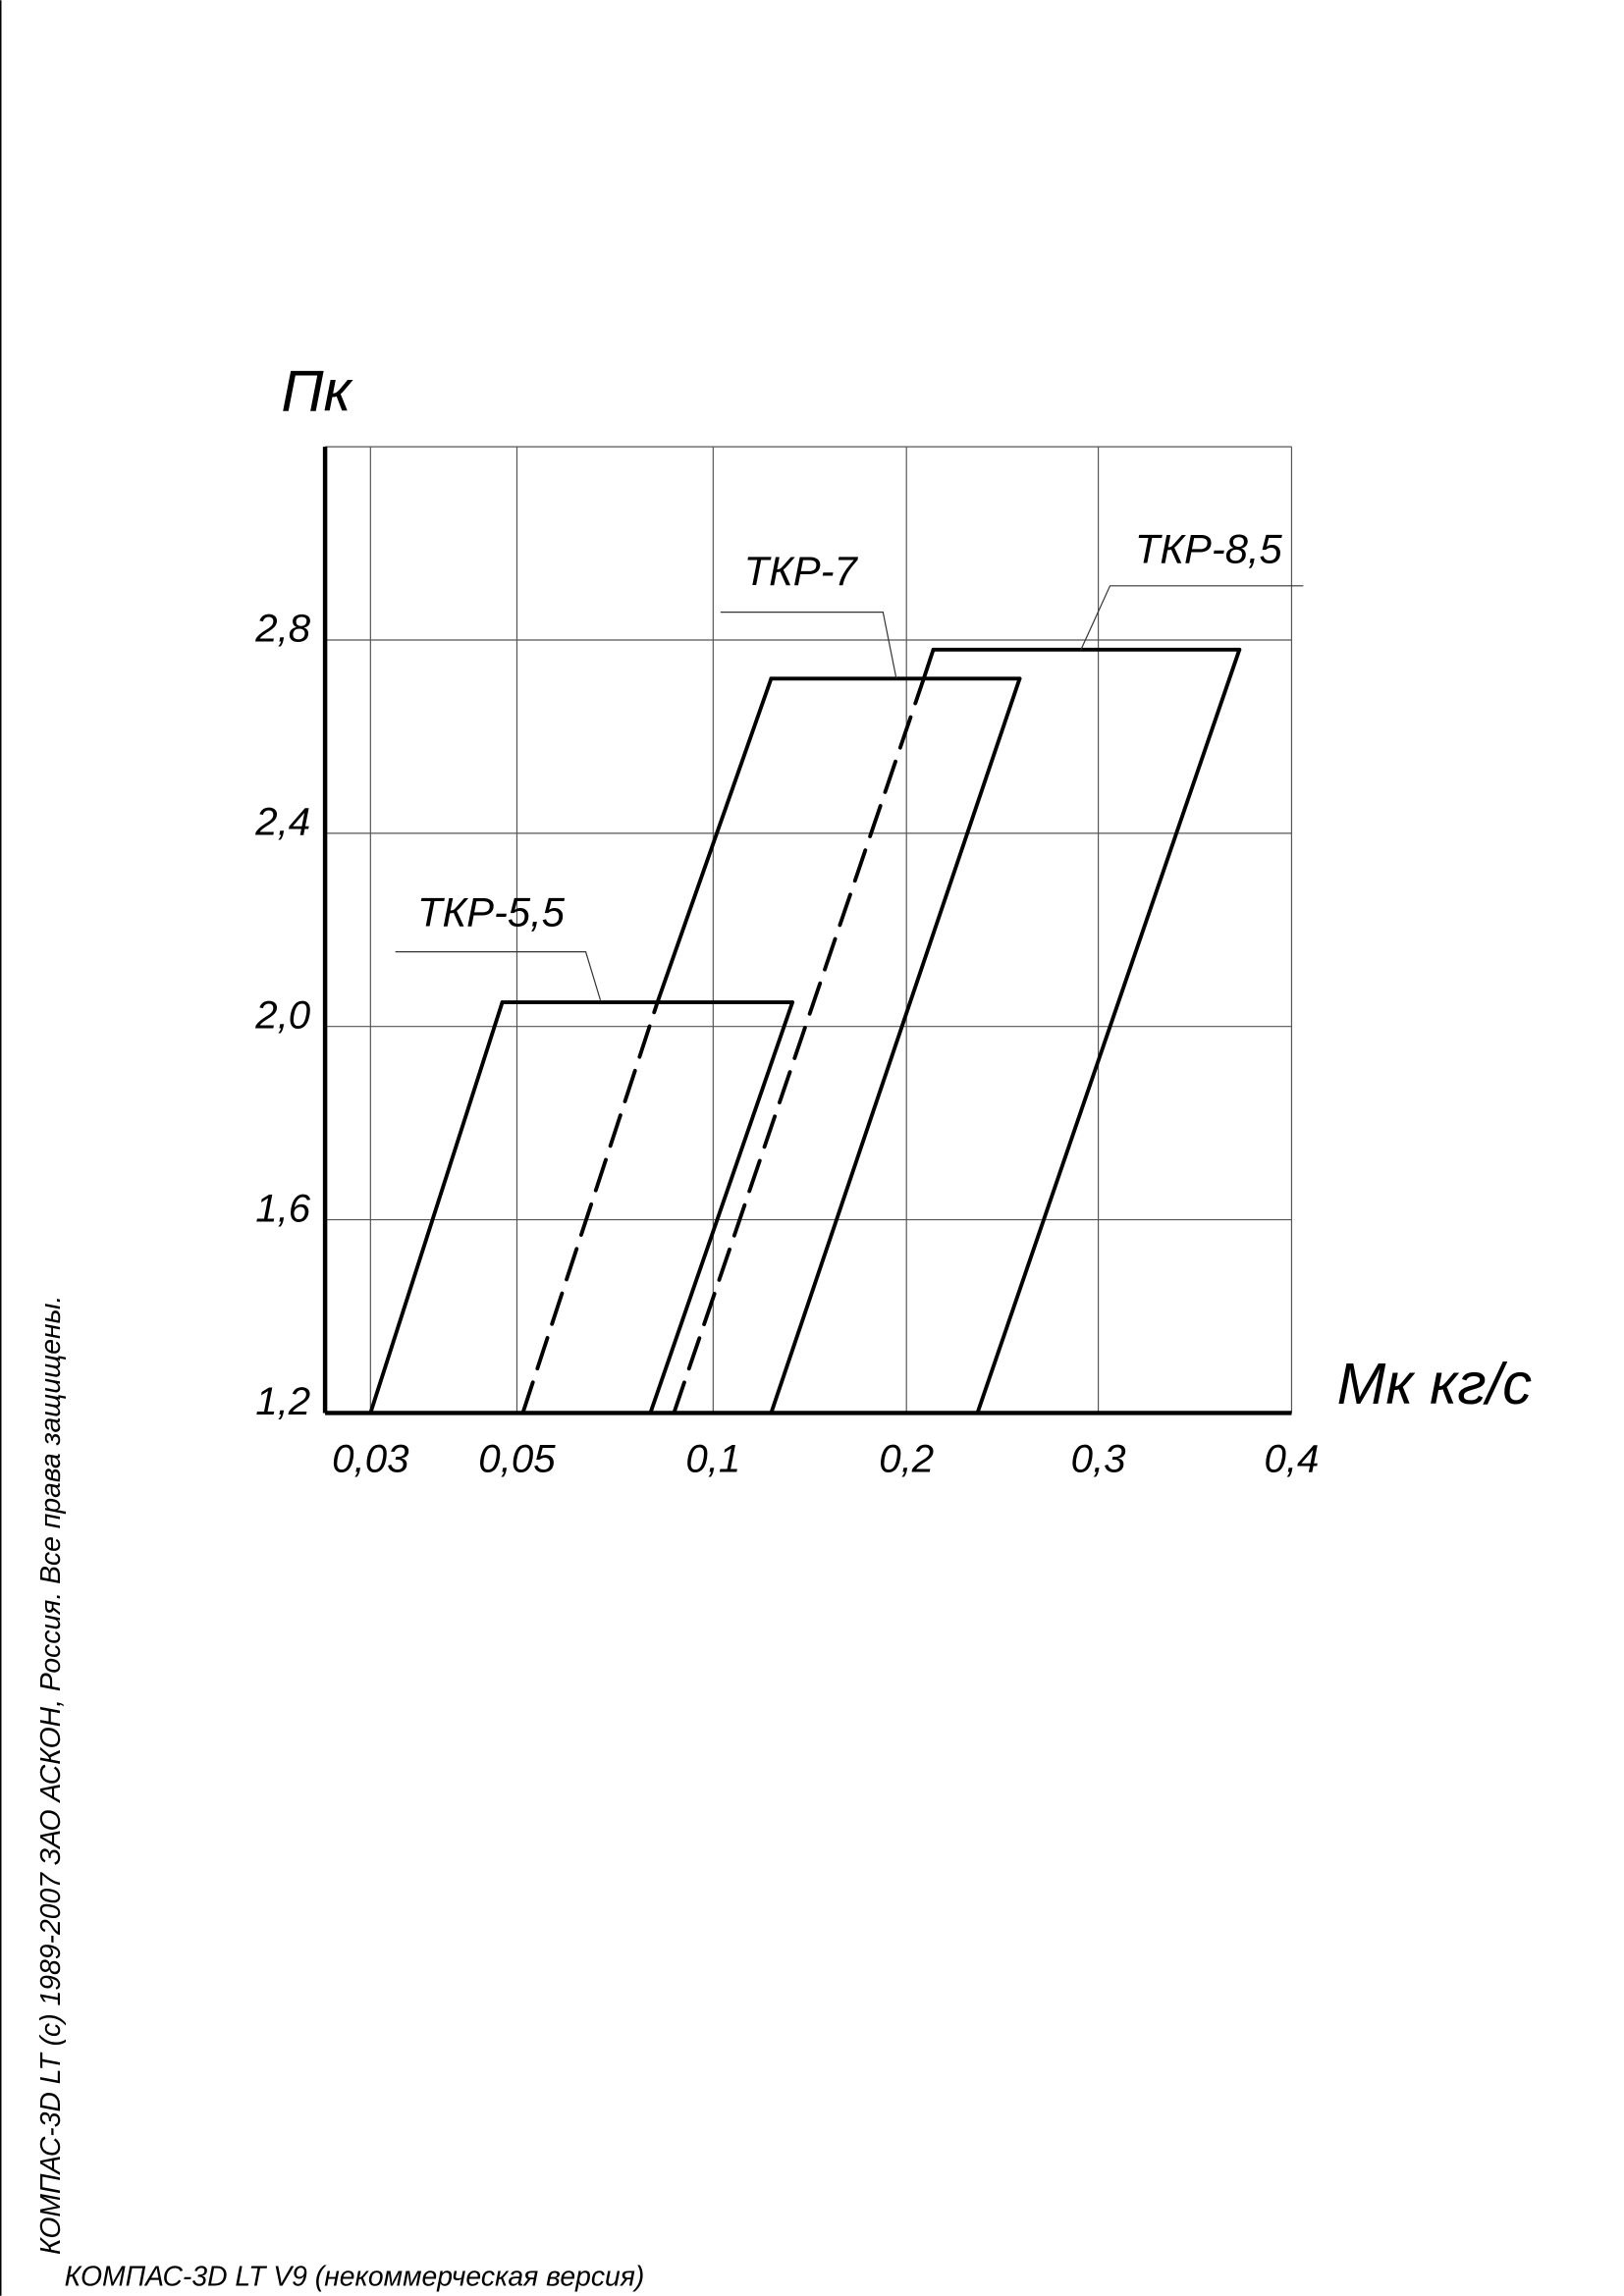  I want to click on series-label: ТКР-5,5, so click(491, 911).